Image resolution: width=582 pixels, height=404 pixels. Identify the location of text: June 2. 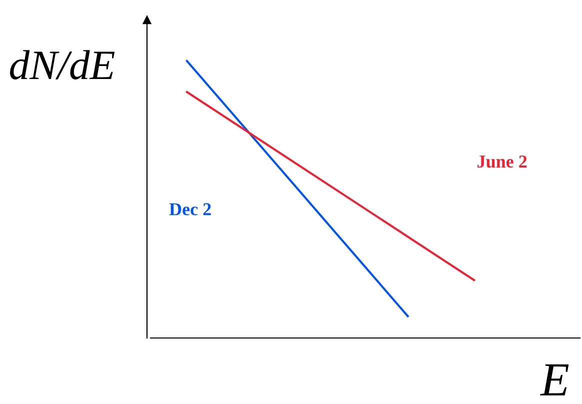
(502, 161).